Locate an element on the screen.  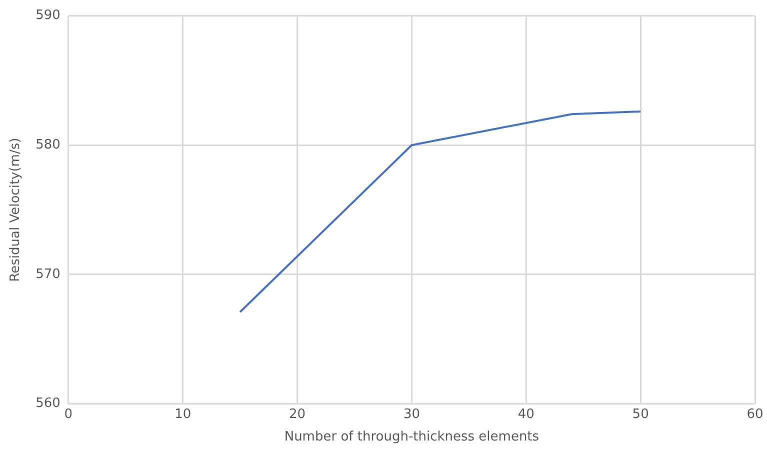
y-tick-label: 580 is located at coordinates (48, 145).